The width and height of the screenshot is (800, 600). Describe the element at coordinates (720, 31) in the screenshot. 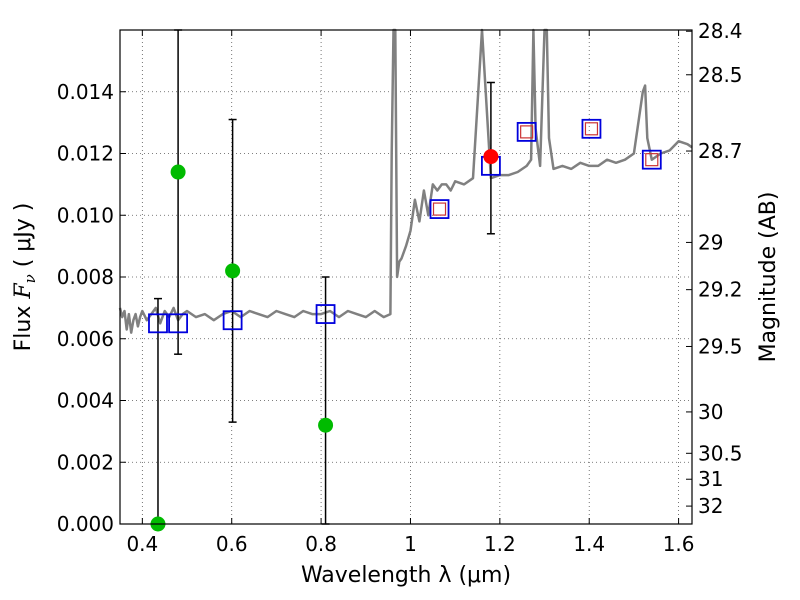

I see `y2-tick-label: 28.4` at that location.